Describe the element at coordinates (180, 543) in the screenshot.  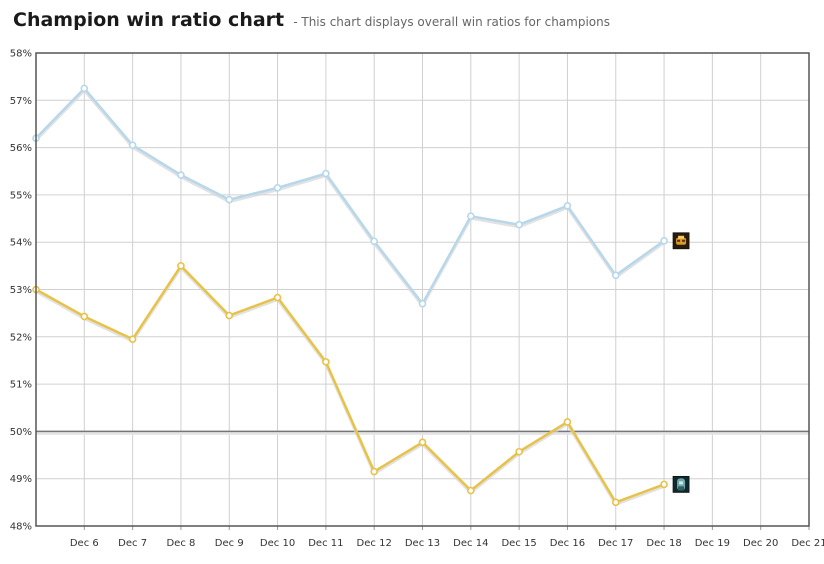
I see `x-tick-label: Dec 8` at that location.